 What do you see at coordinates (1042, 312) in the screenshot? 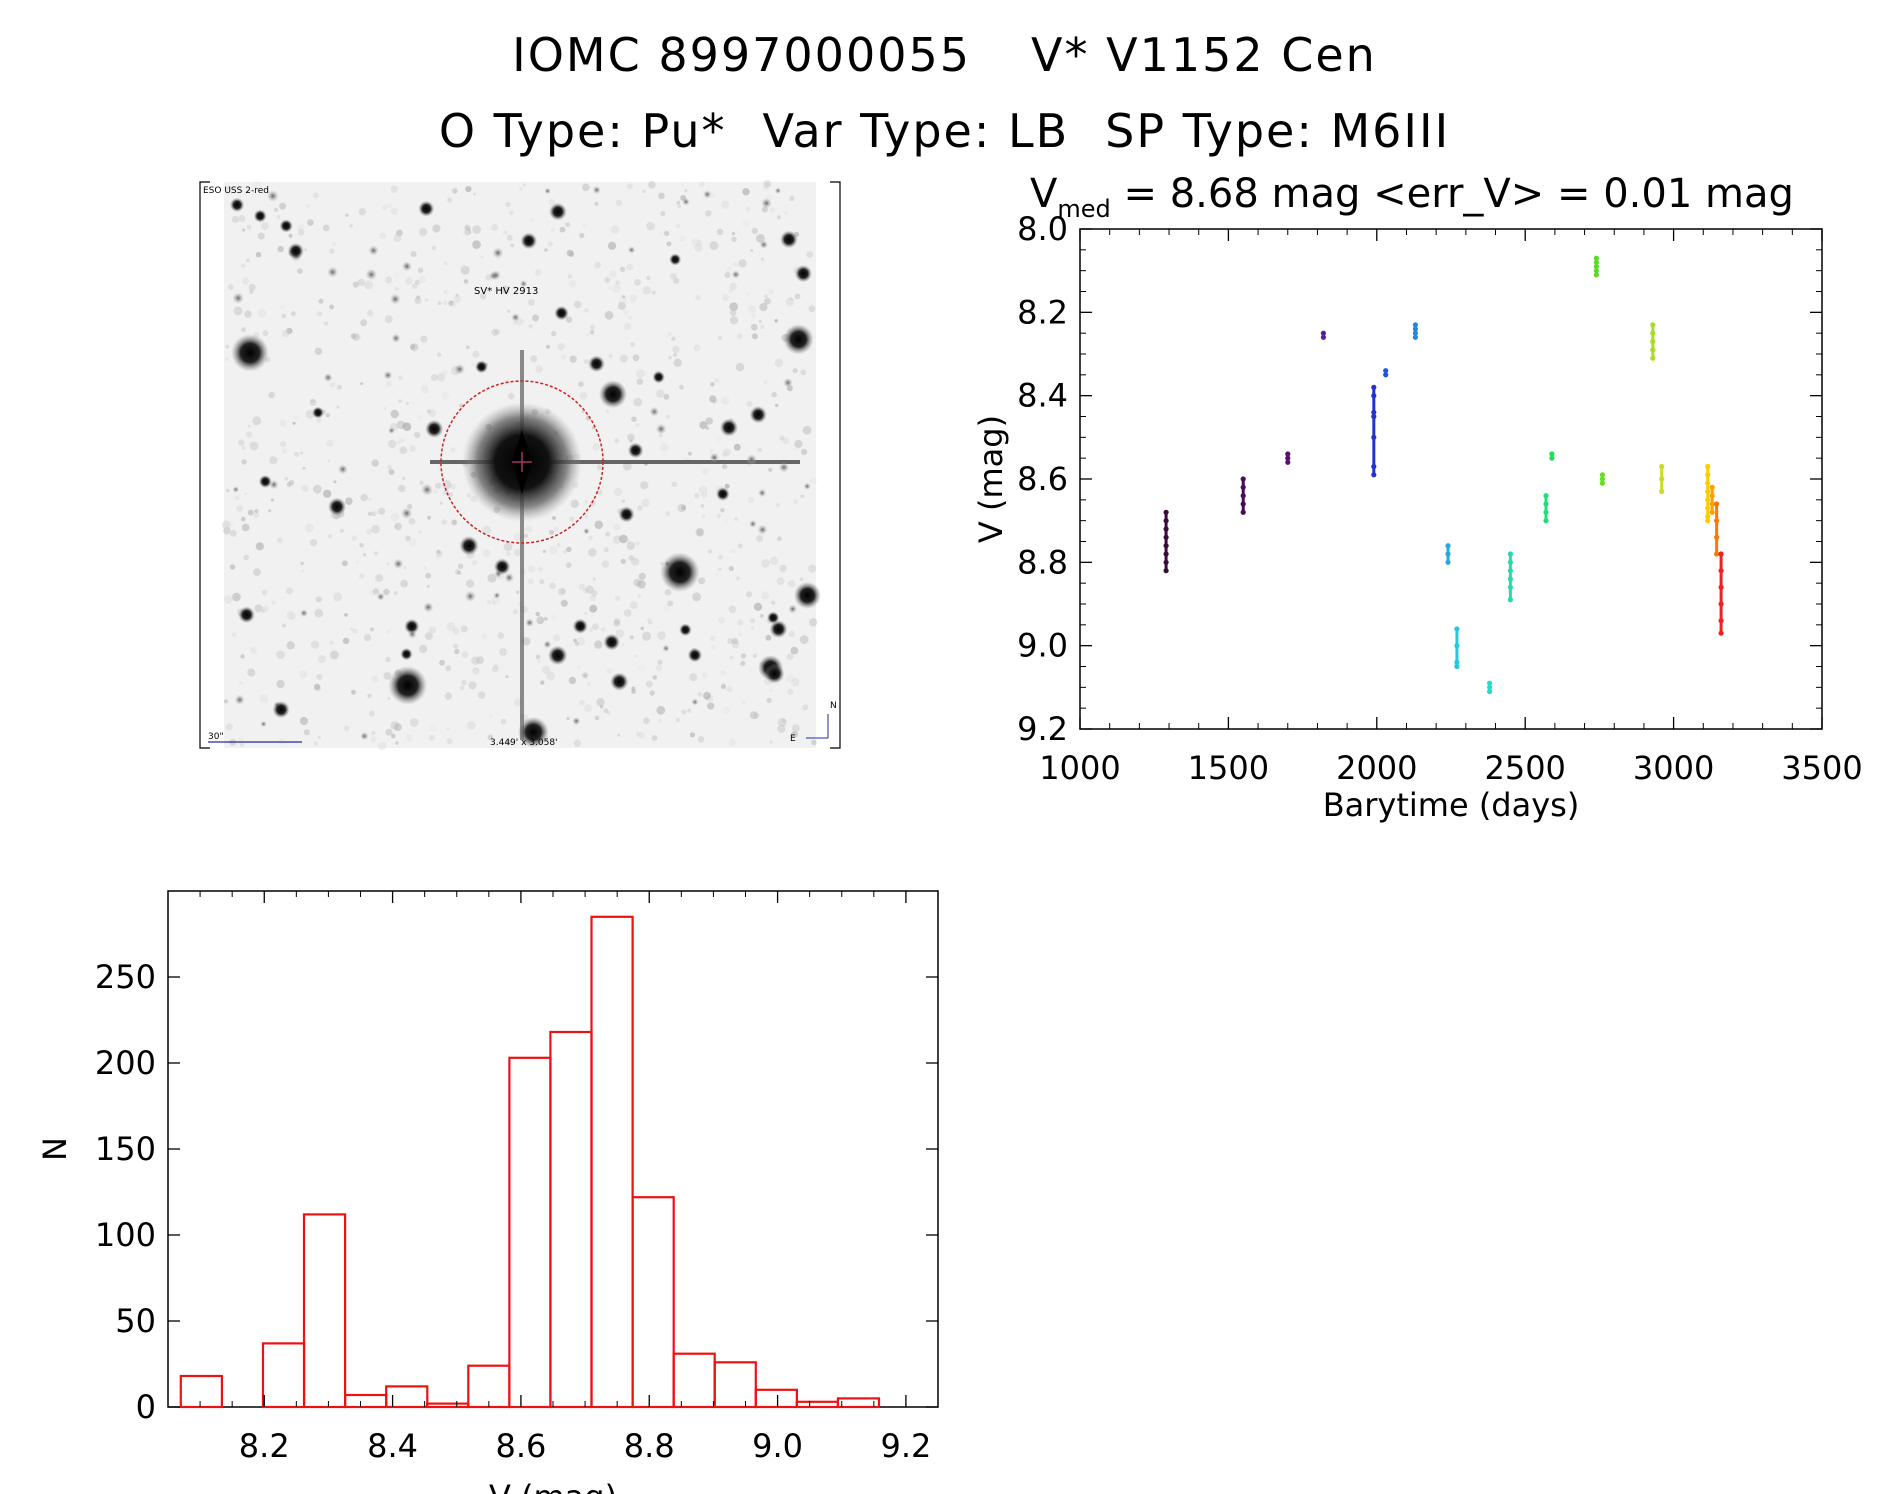
I see `lc-y-tick-label: 8.2` at bounding box center [1042, 312].